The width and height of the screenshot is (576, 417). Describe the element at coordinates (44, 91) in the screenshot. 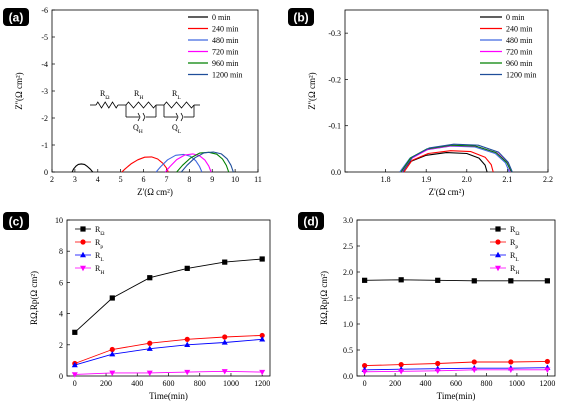

I see `y-tick-label: -3` at that location.